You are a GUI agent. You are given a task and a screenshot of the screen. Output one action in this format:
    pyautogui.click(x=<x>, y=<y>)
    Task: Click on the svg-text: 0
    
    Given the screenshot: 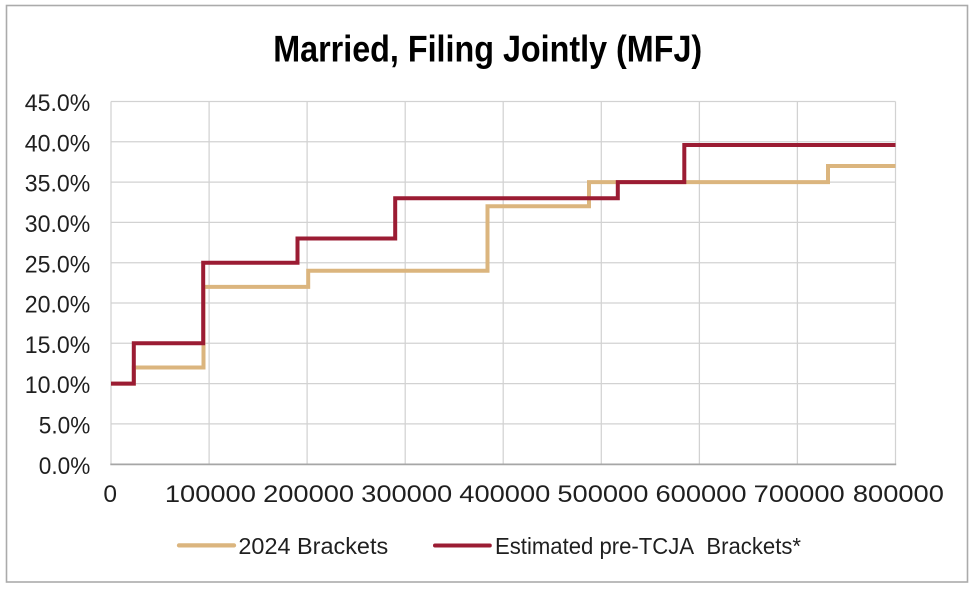 What is the action you would take?
    pyautogui.click(x=110, y=494)
    